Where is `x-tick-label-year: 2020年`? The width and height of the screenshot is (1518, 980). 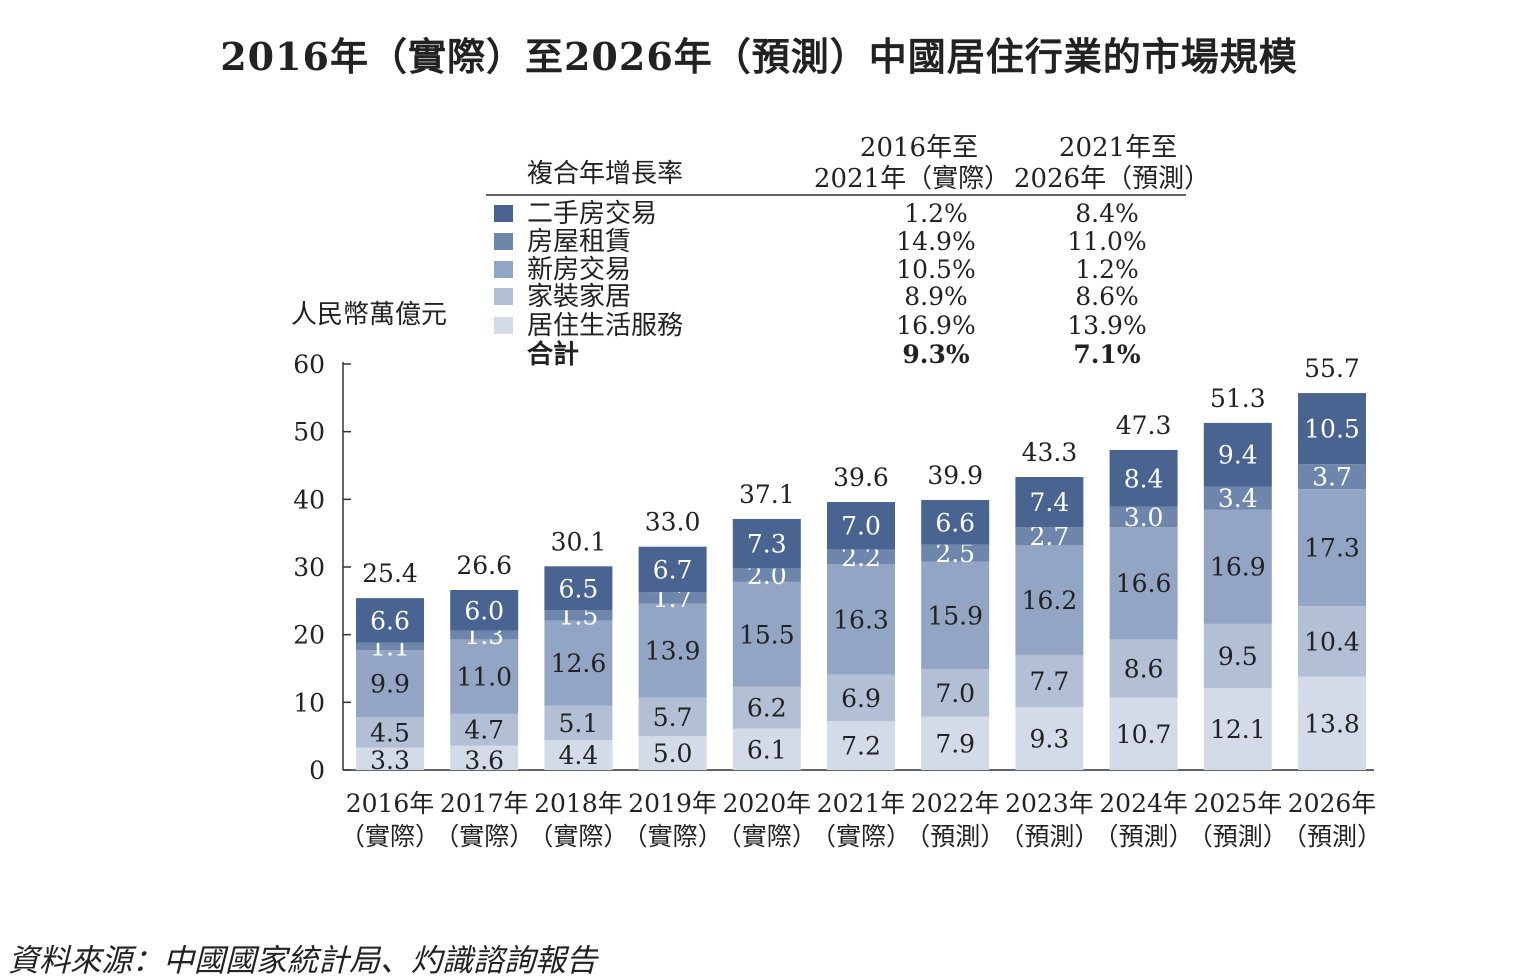
x-tick-label-year: 2020年 is located at coordinates (766, 803).